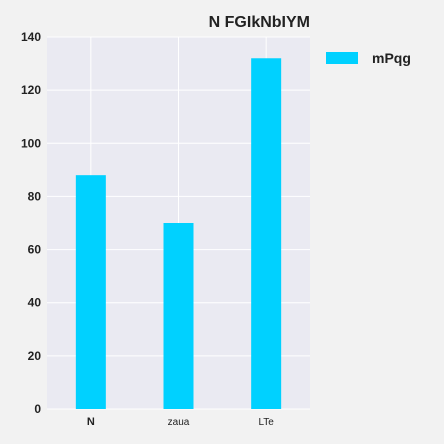 This screenshot has height=444, width=444. What do you see at coordinates (179, 422) in the screenshot?
I see `x-tick-label: zaua` at bounding box center [179, 422].